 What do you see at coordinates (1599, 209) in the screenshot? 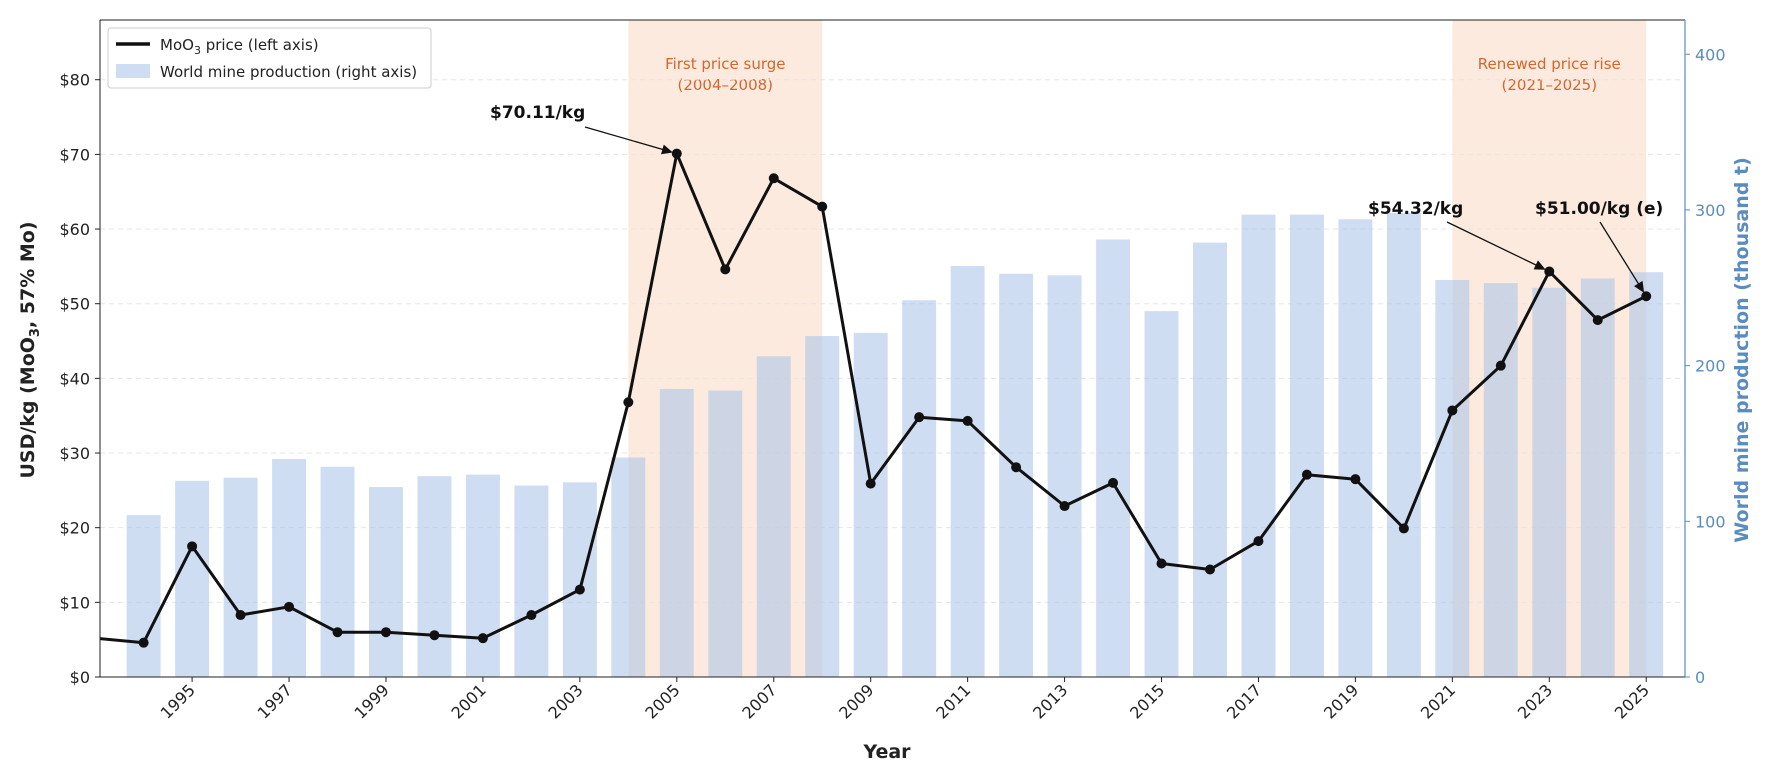
I see `annotation-label: $51.00/kg (e)` at bounding box center [1599, 209].